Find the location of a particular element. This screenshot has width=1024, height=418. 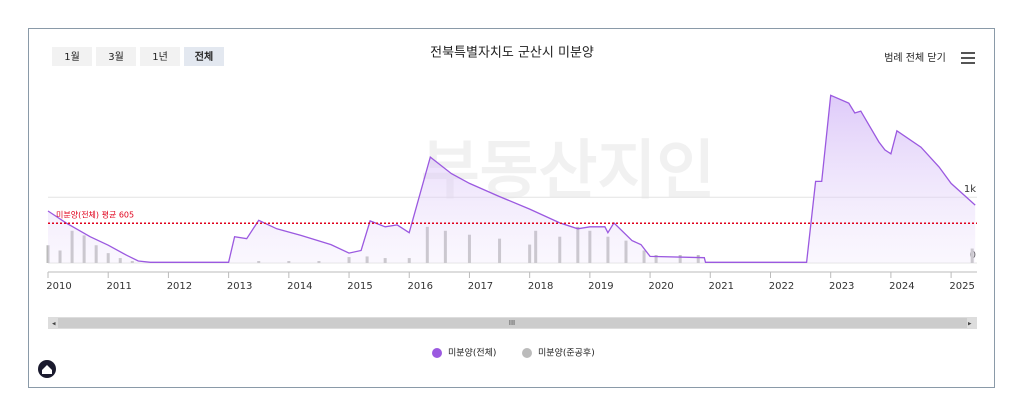

average-label: 미분양(전체) 평균 605 is located at coordinates (95, 215).